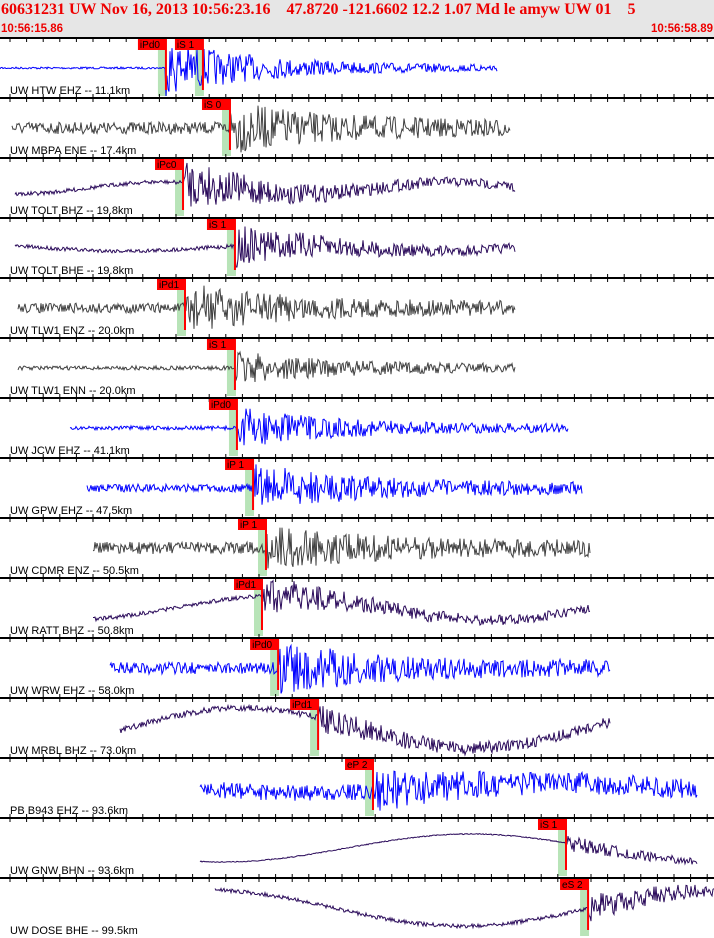  Describe the element at coordinates (681, 29) in the screenshot. I see `end-time: 10:56:58.89` at that location.